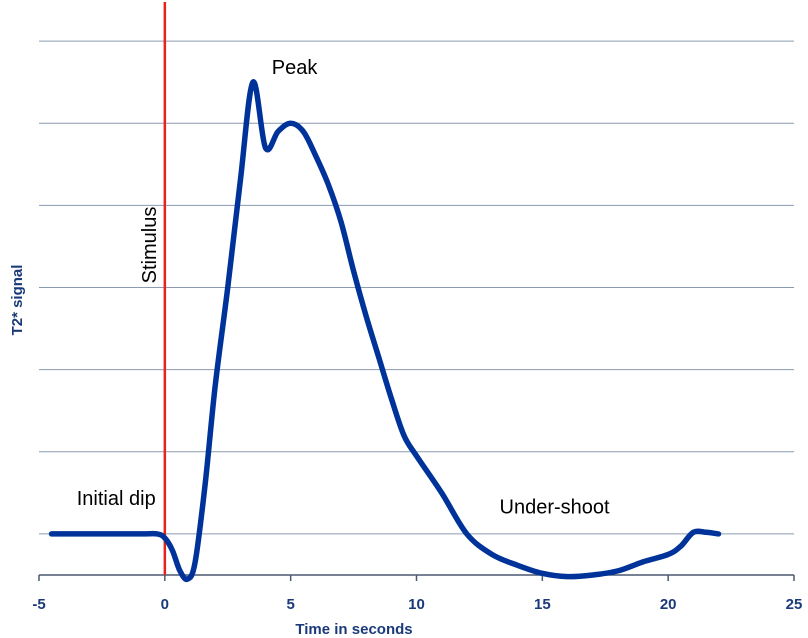  Describe the element at coordinates (542, 604) in the screenshot. I see `x-tick-label: 15` at that location.